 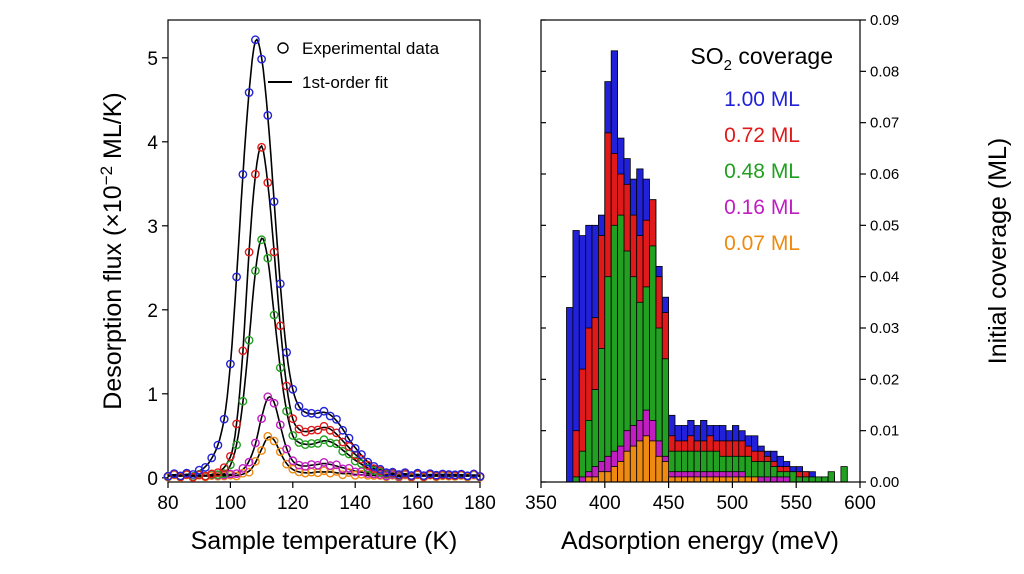 What do you see at coordinates (231, 503) in the screenshot?
I see `left-x-tick-label: 100` at bounding box center [231, 503].